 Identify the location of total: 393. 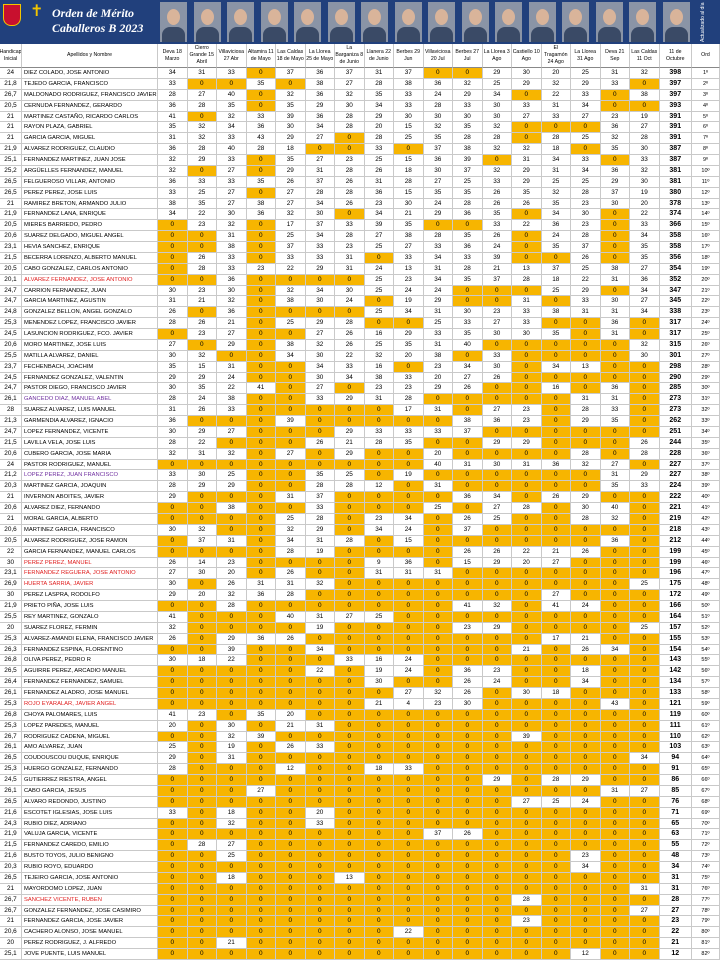
(675, 106).